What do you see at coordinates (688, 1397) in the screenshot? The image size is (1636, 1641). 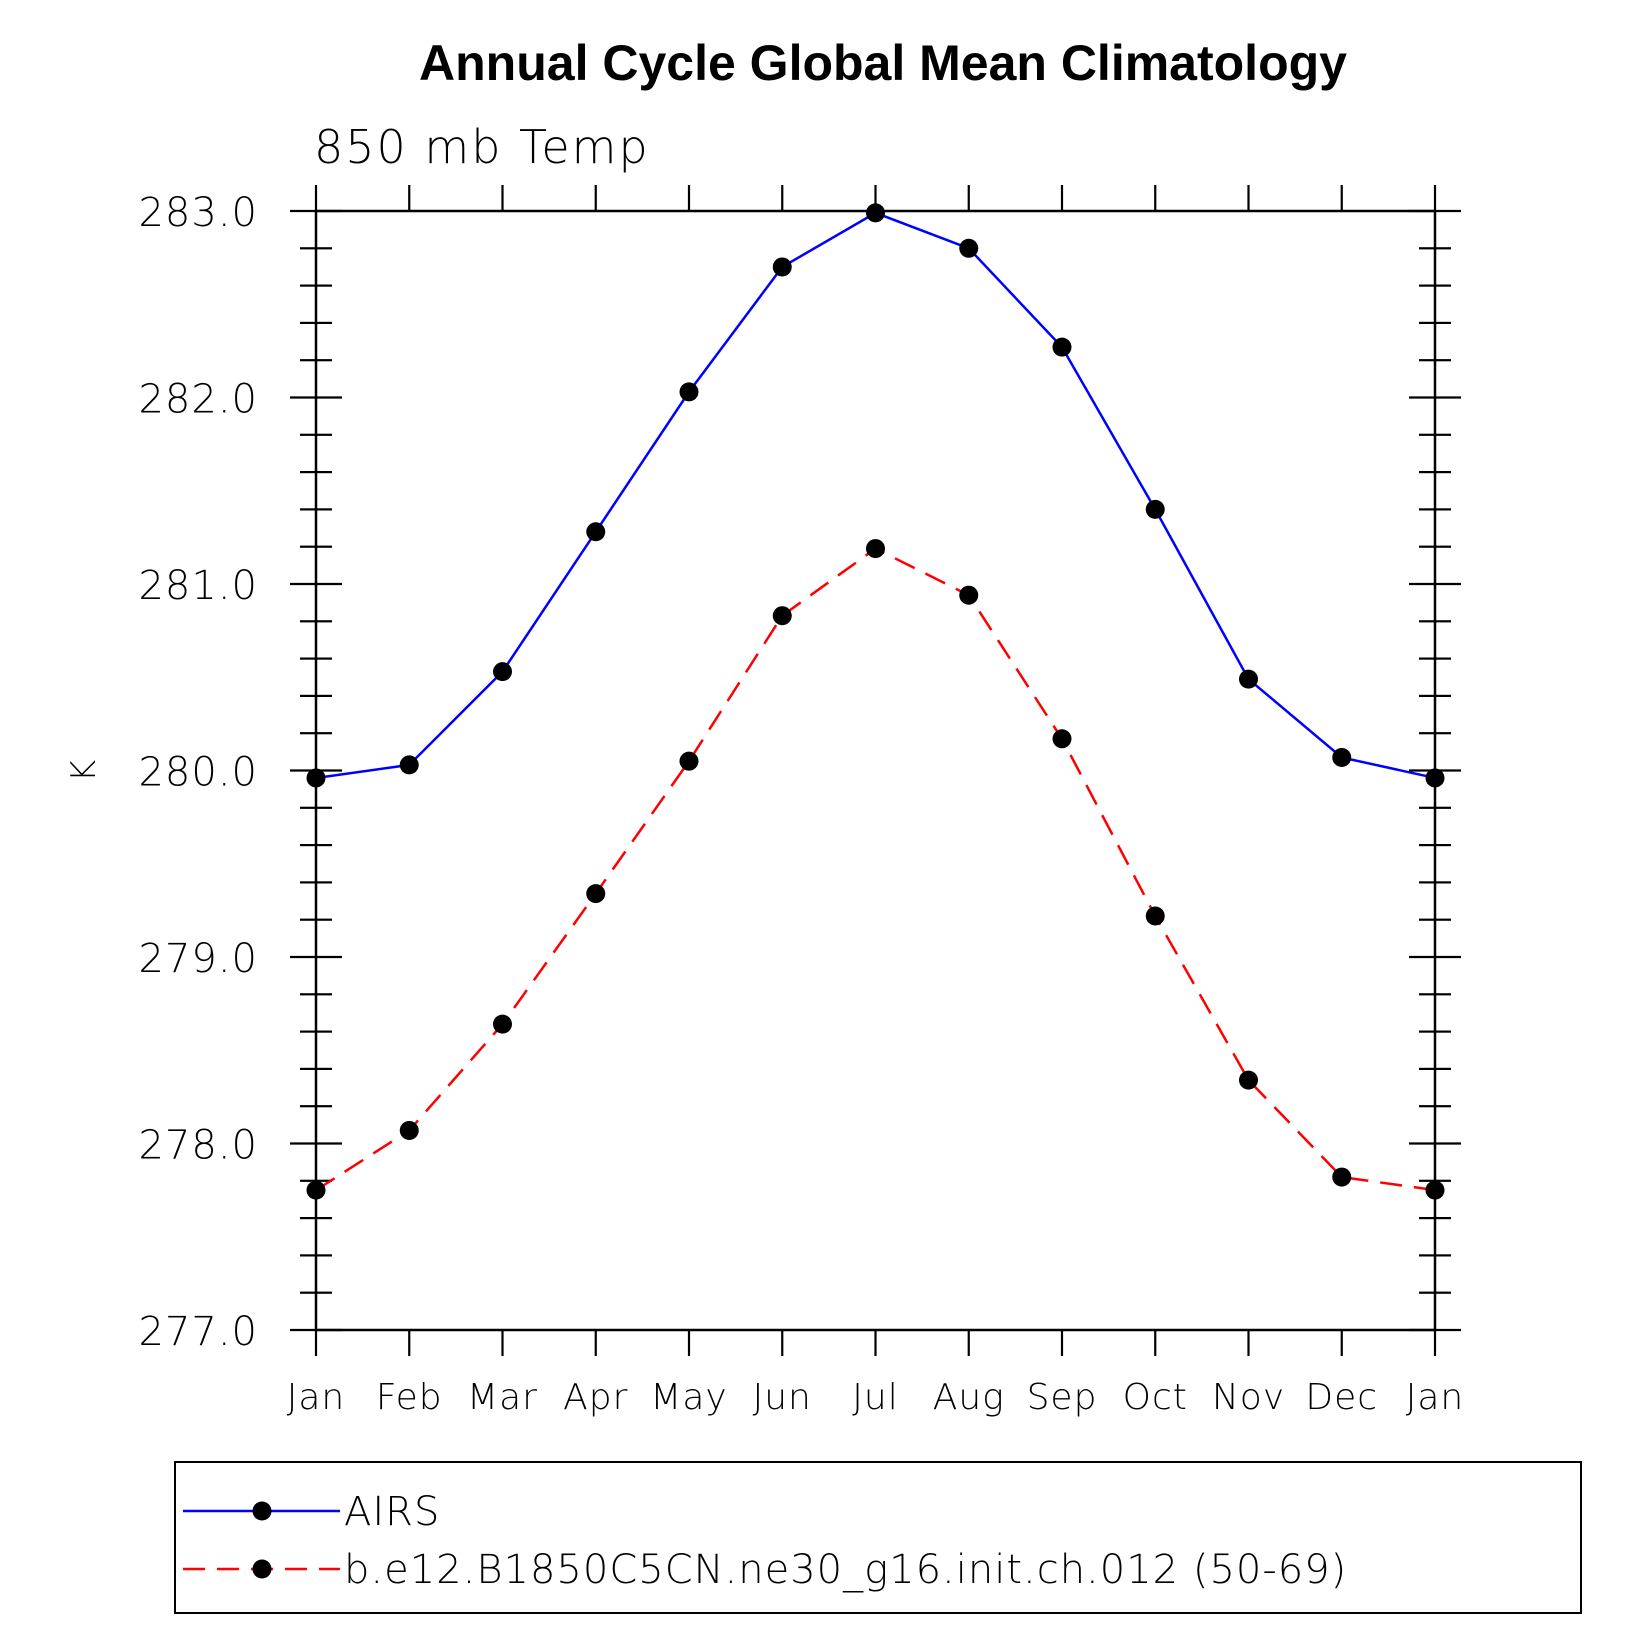 I see `x-tick-label: May` at bounding box center [688, 1397].